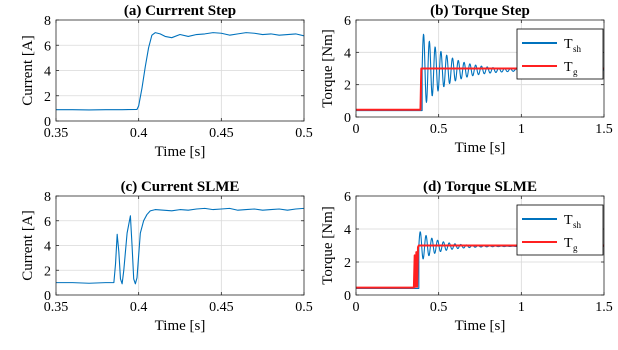 This screenshot has height=350, width=618. Describe the element at coordinates (180, 11) in the screenshot. I see `chart-title: (a) Currrent Step` at that location.